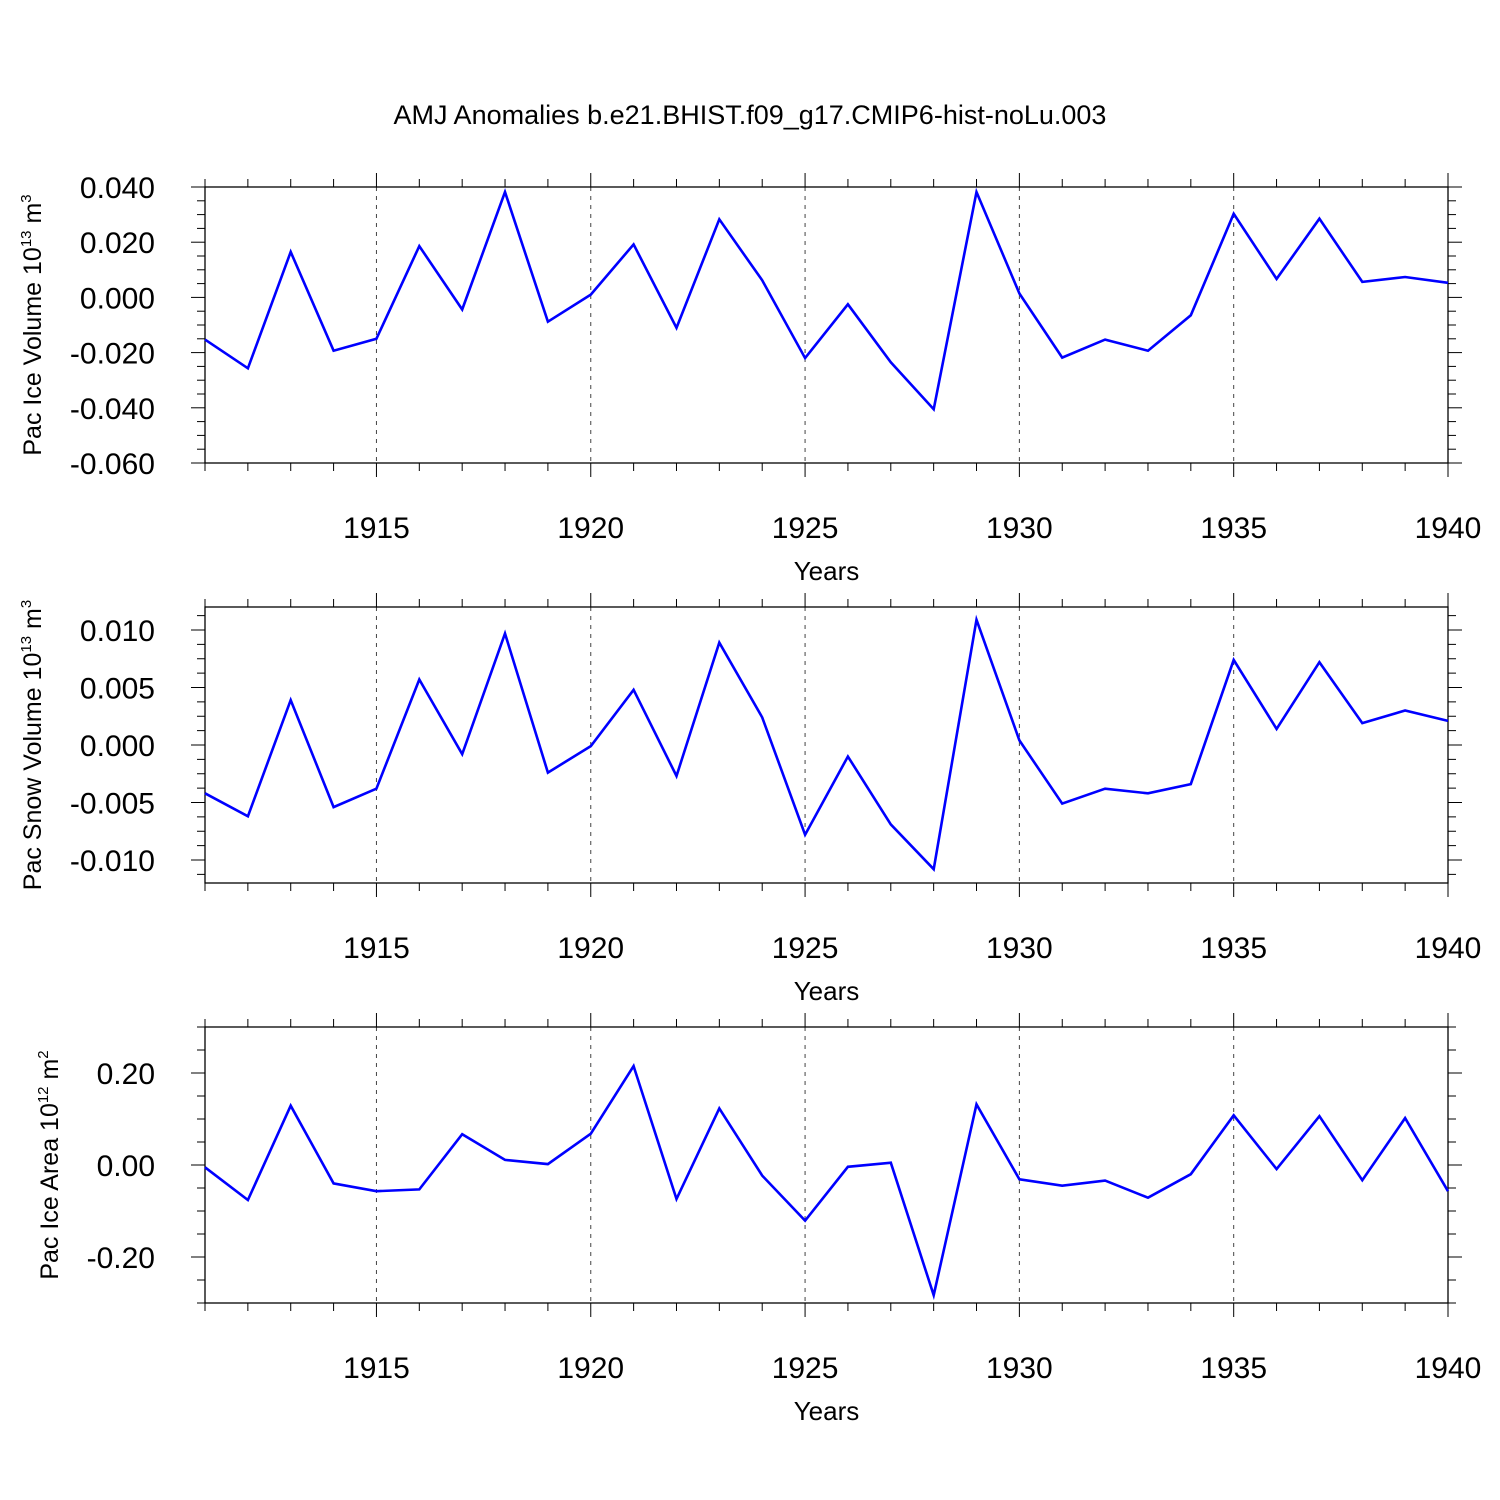 Image resolution: width=1500 pixels, height=1500 pixels. Describe the element at coordinates (117, 243) in the screenshot. I see `y-tick-label: 0.020` at that location.